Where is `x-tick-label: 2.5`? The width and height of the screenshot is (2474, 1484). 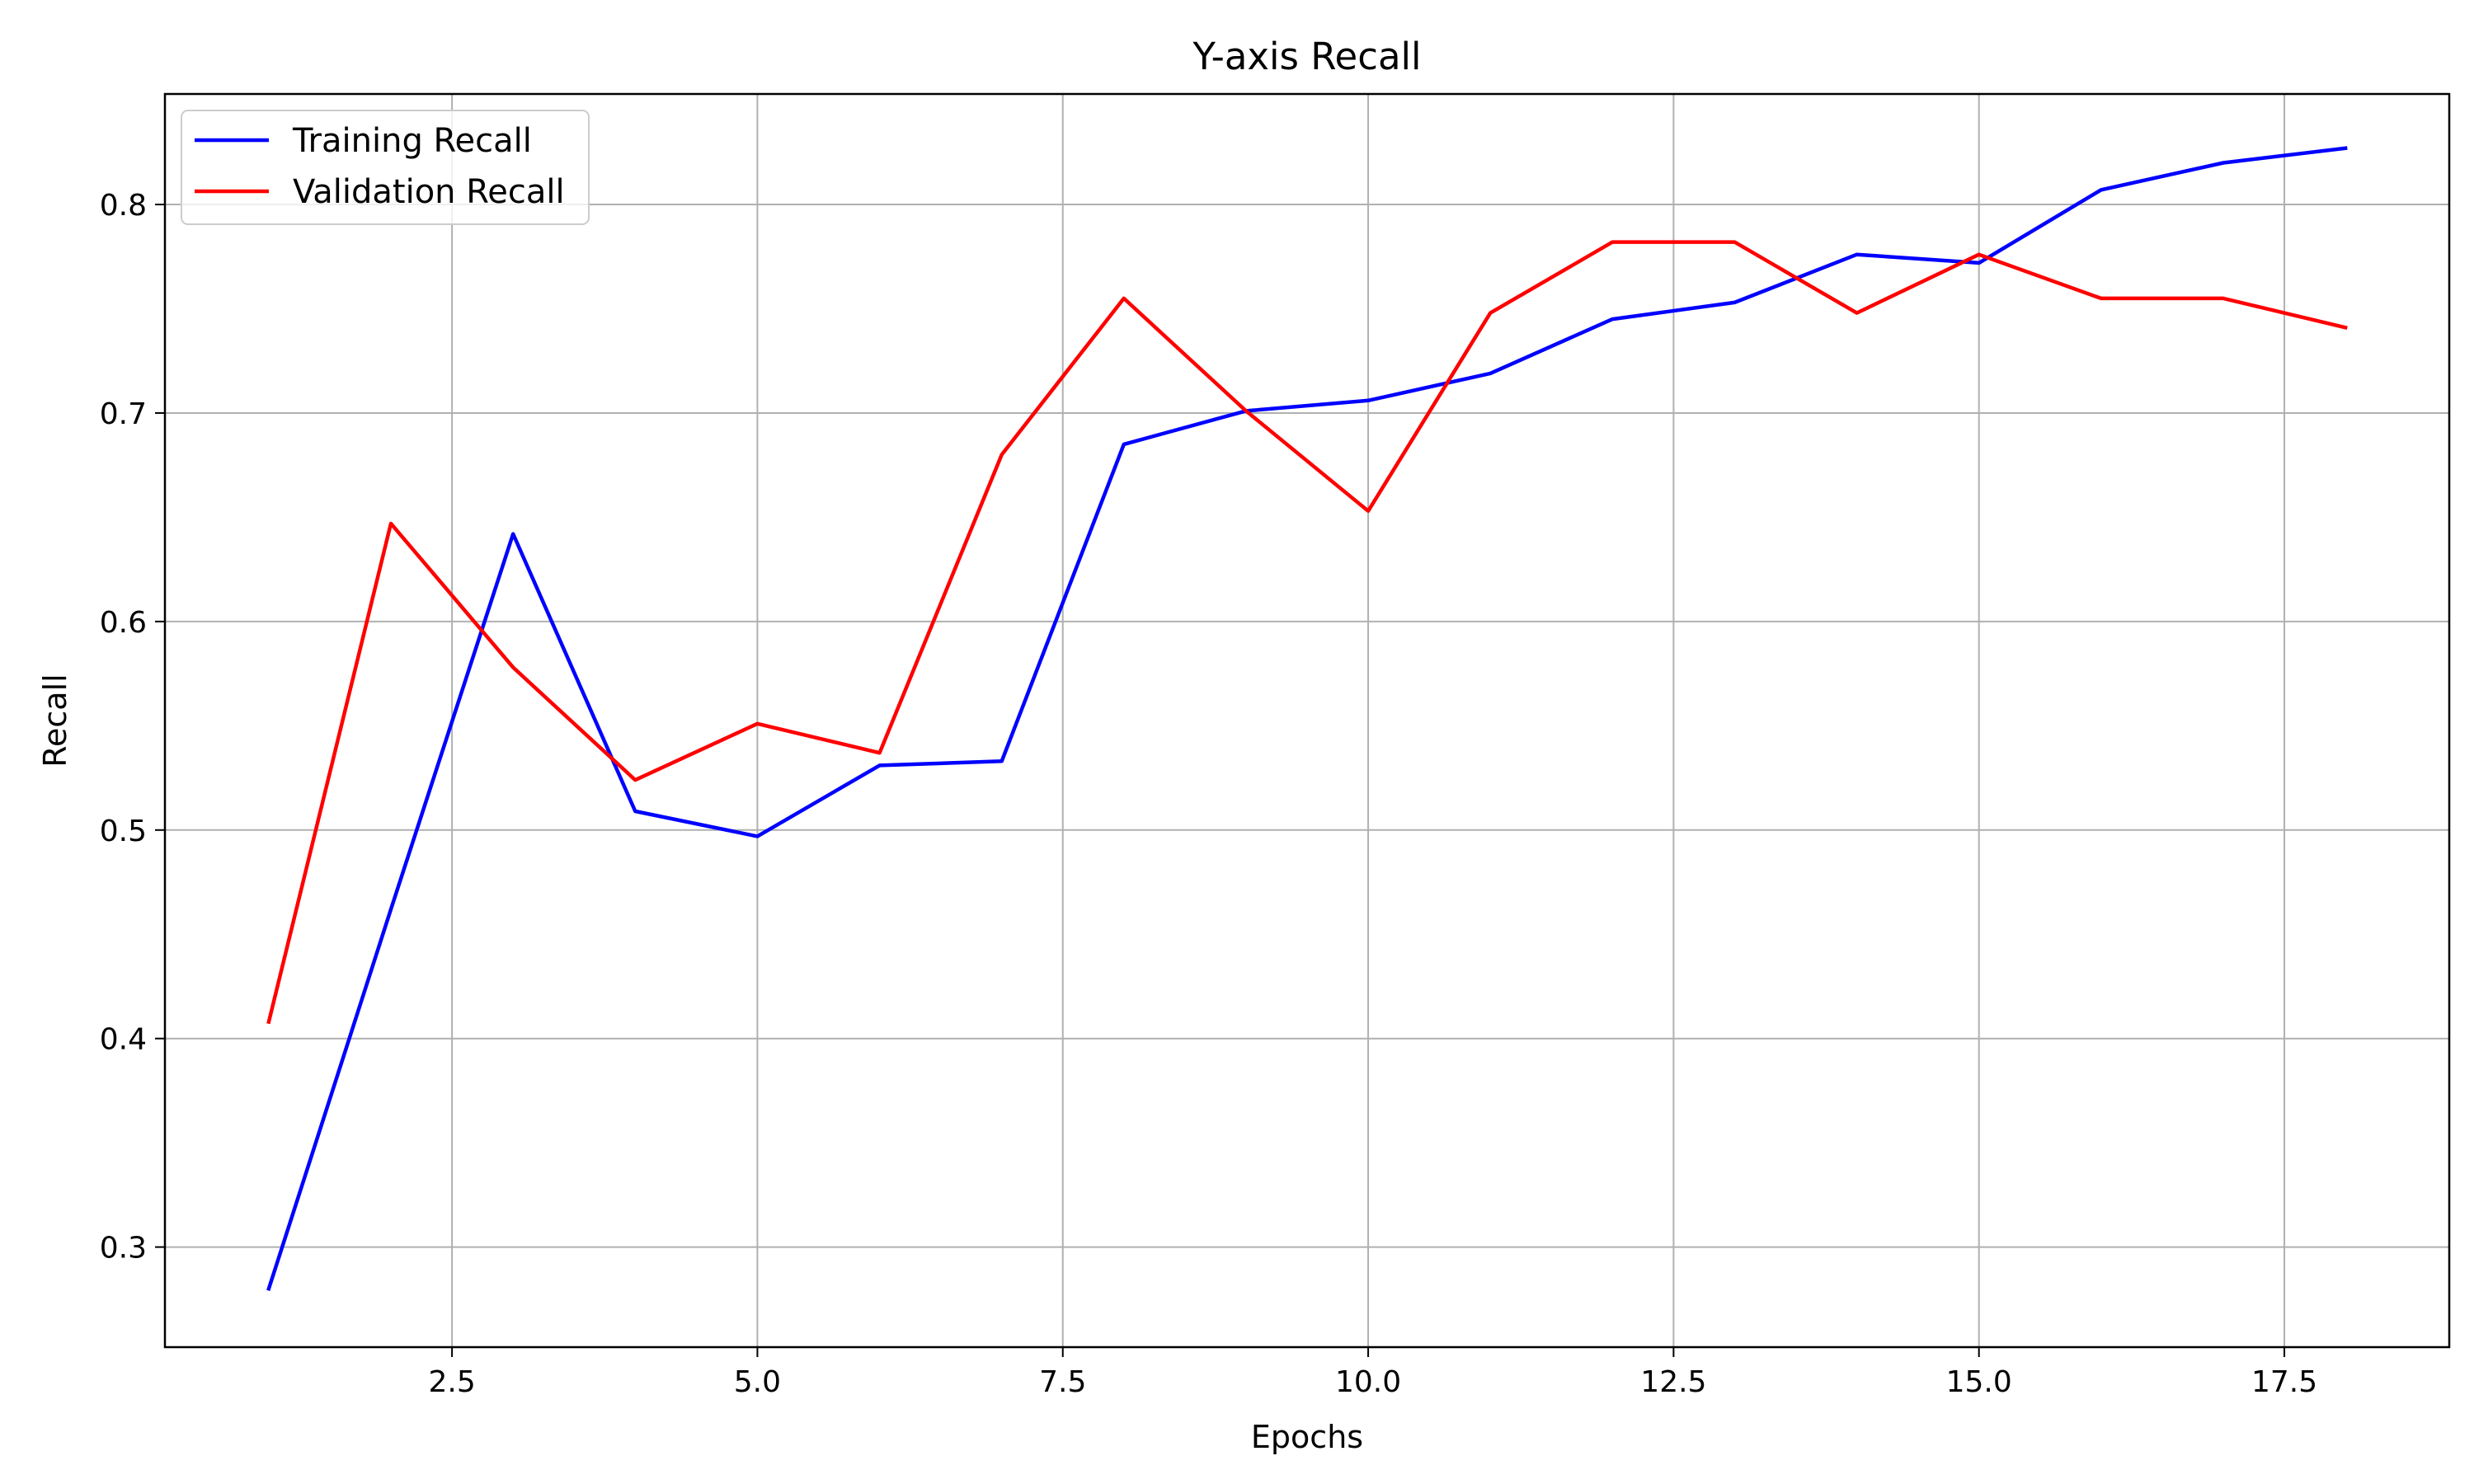
x-tick-label: 2.5 is located at coordinates (451, 1382).